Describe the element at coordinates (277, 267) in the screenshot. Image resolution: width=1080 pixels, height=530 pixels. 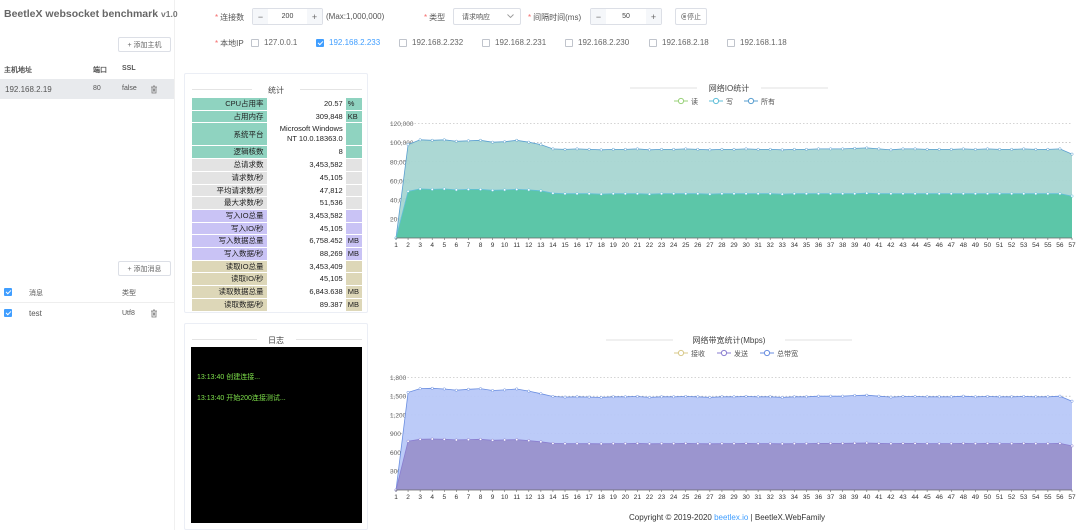
I see `stats-row: 读取IO总量 3,453,409` at that location.